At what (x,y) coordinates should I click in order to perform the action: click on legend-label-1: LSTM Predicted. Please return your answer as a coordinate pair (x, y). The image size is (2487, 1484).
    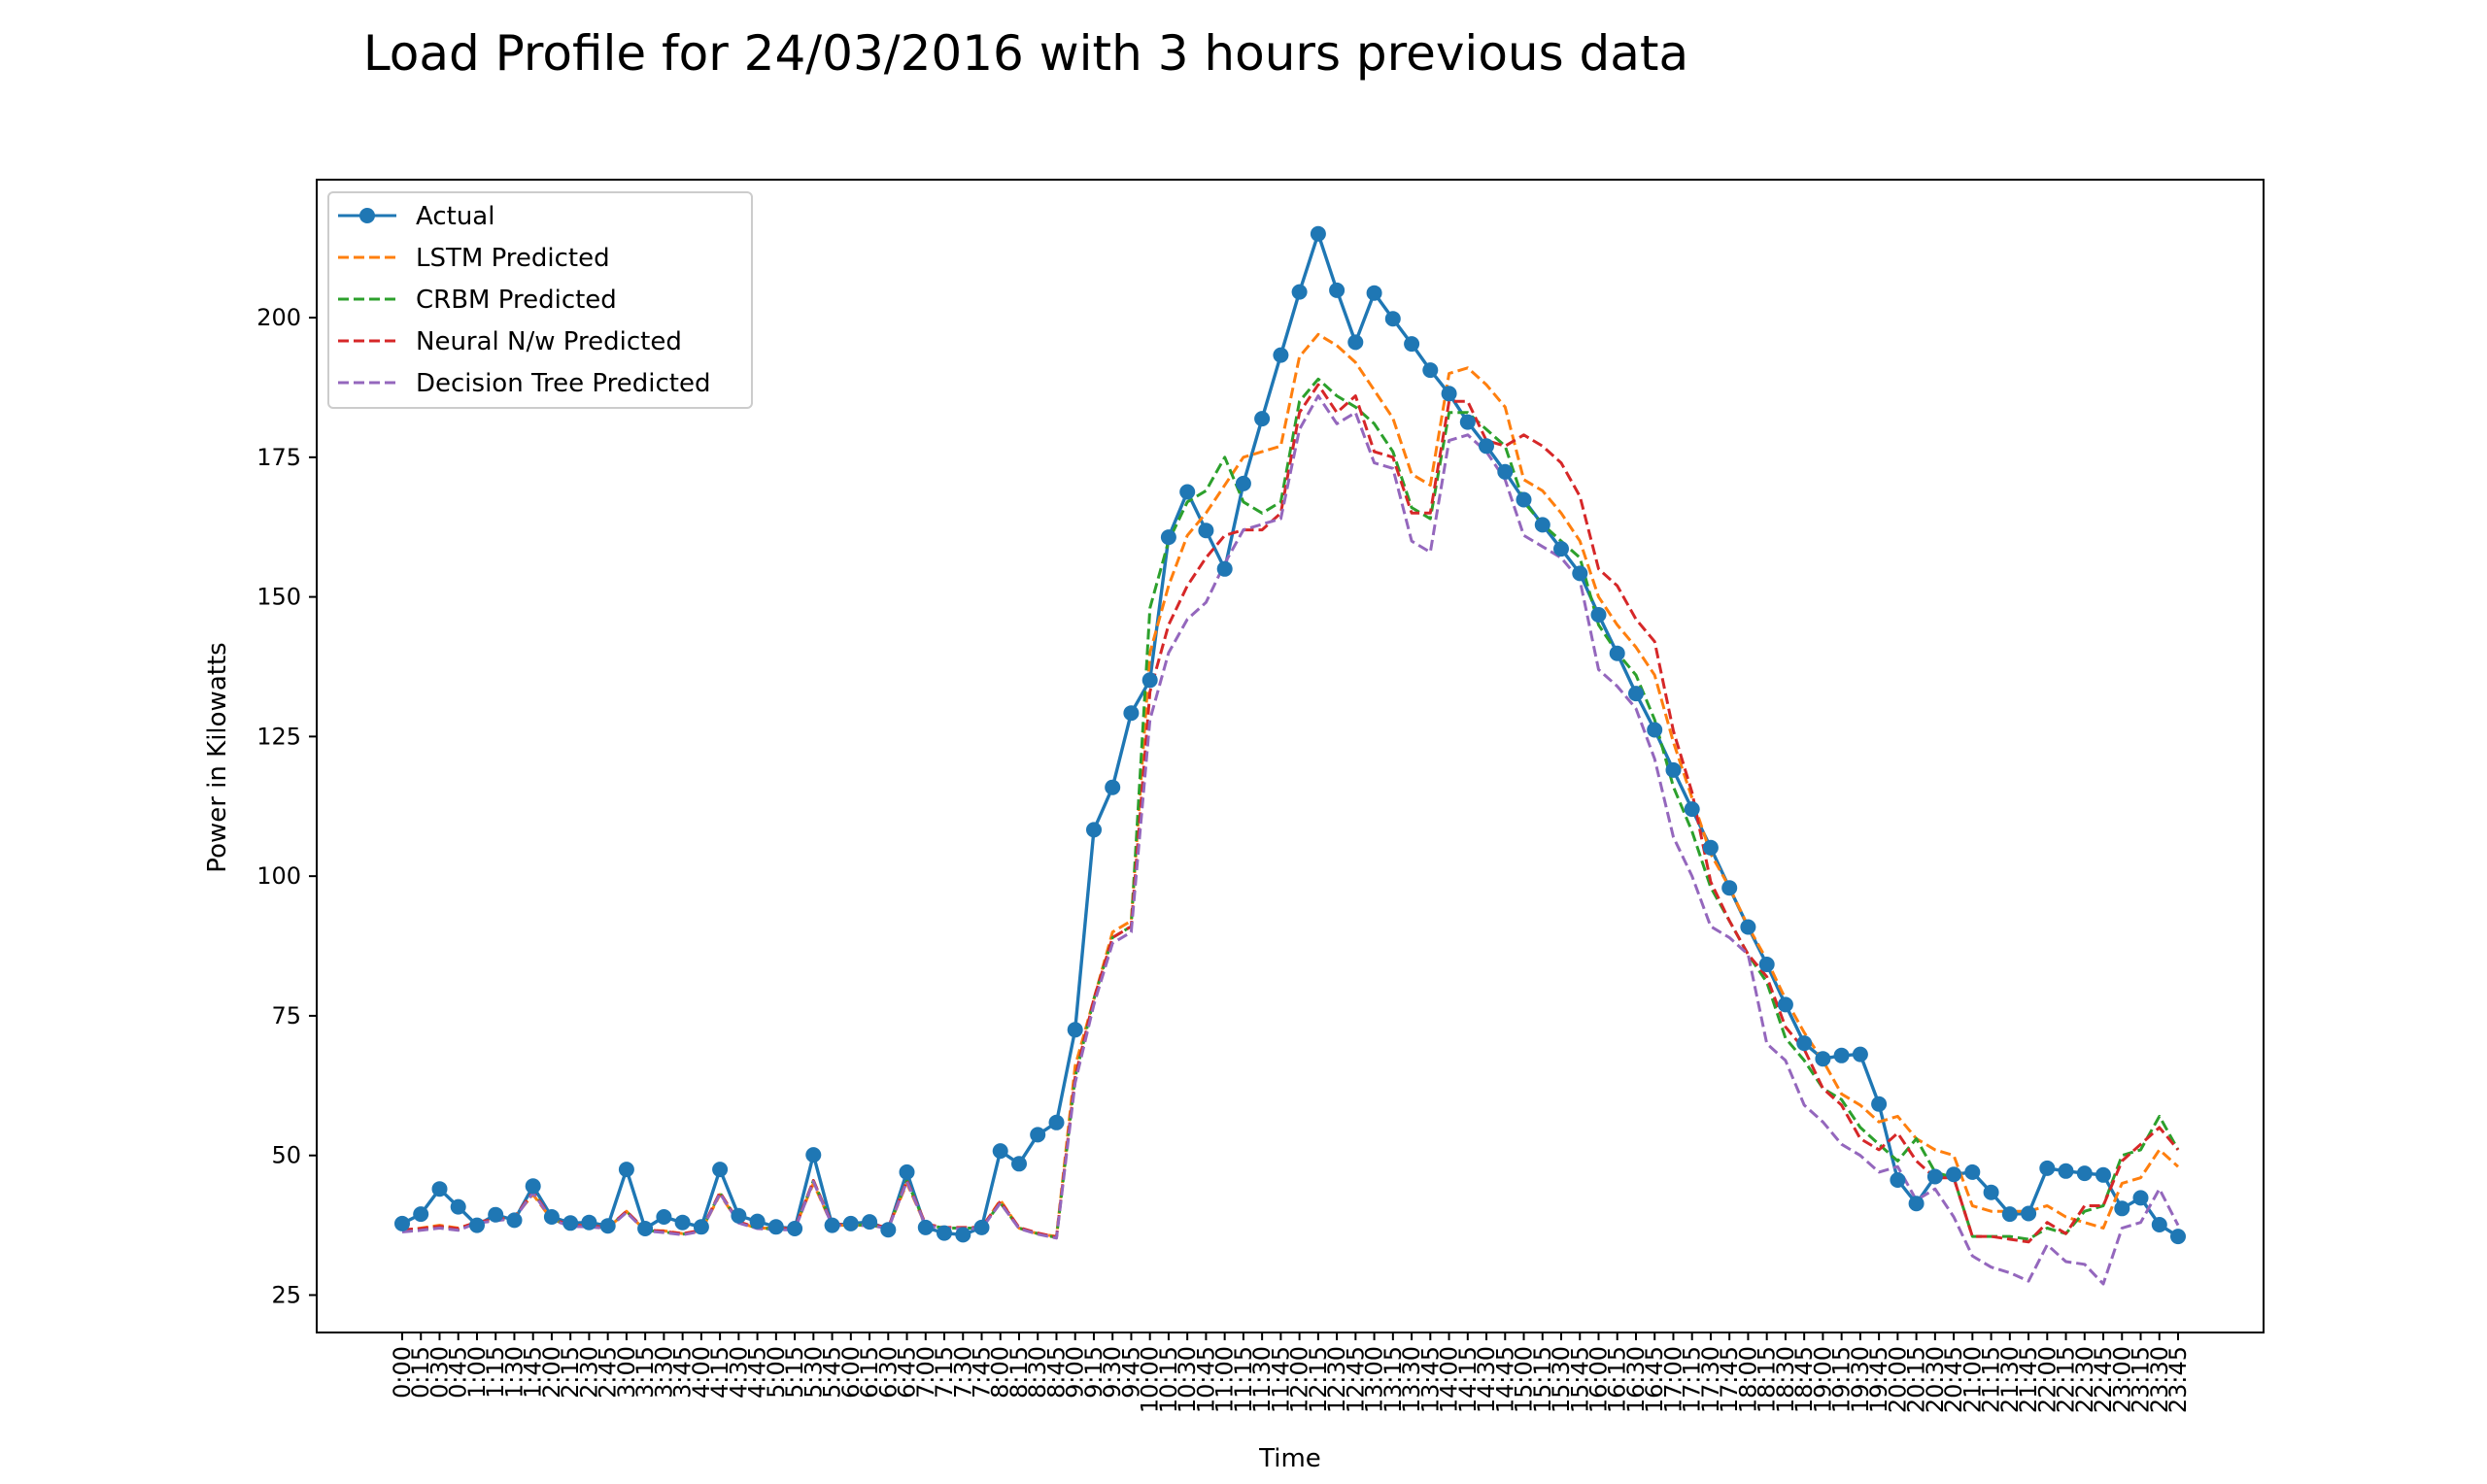
    Looking at the image, I should click on (513, 258).